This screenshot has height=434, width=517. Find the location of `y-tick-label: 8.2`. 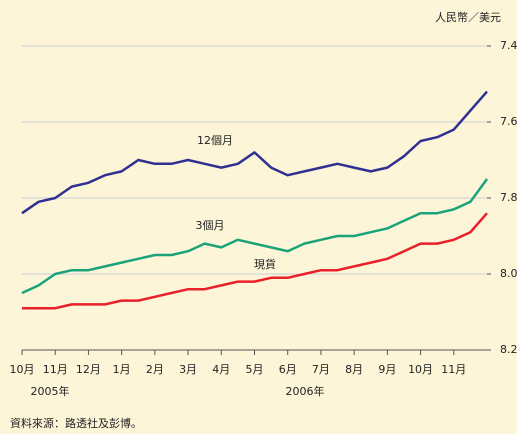

y-tick-label: 8.2 is located at coordinates (508, 349).